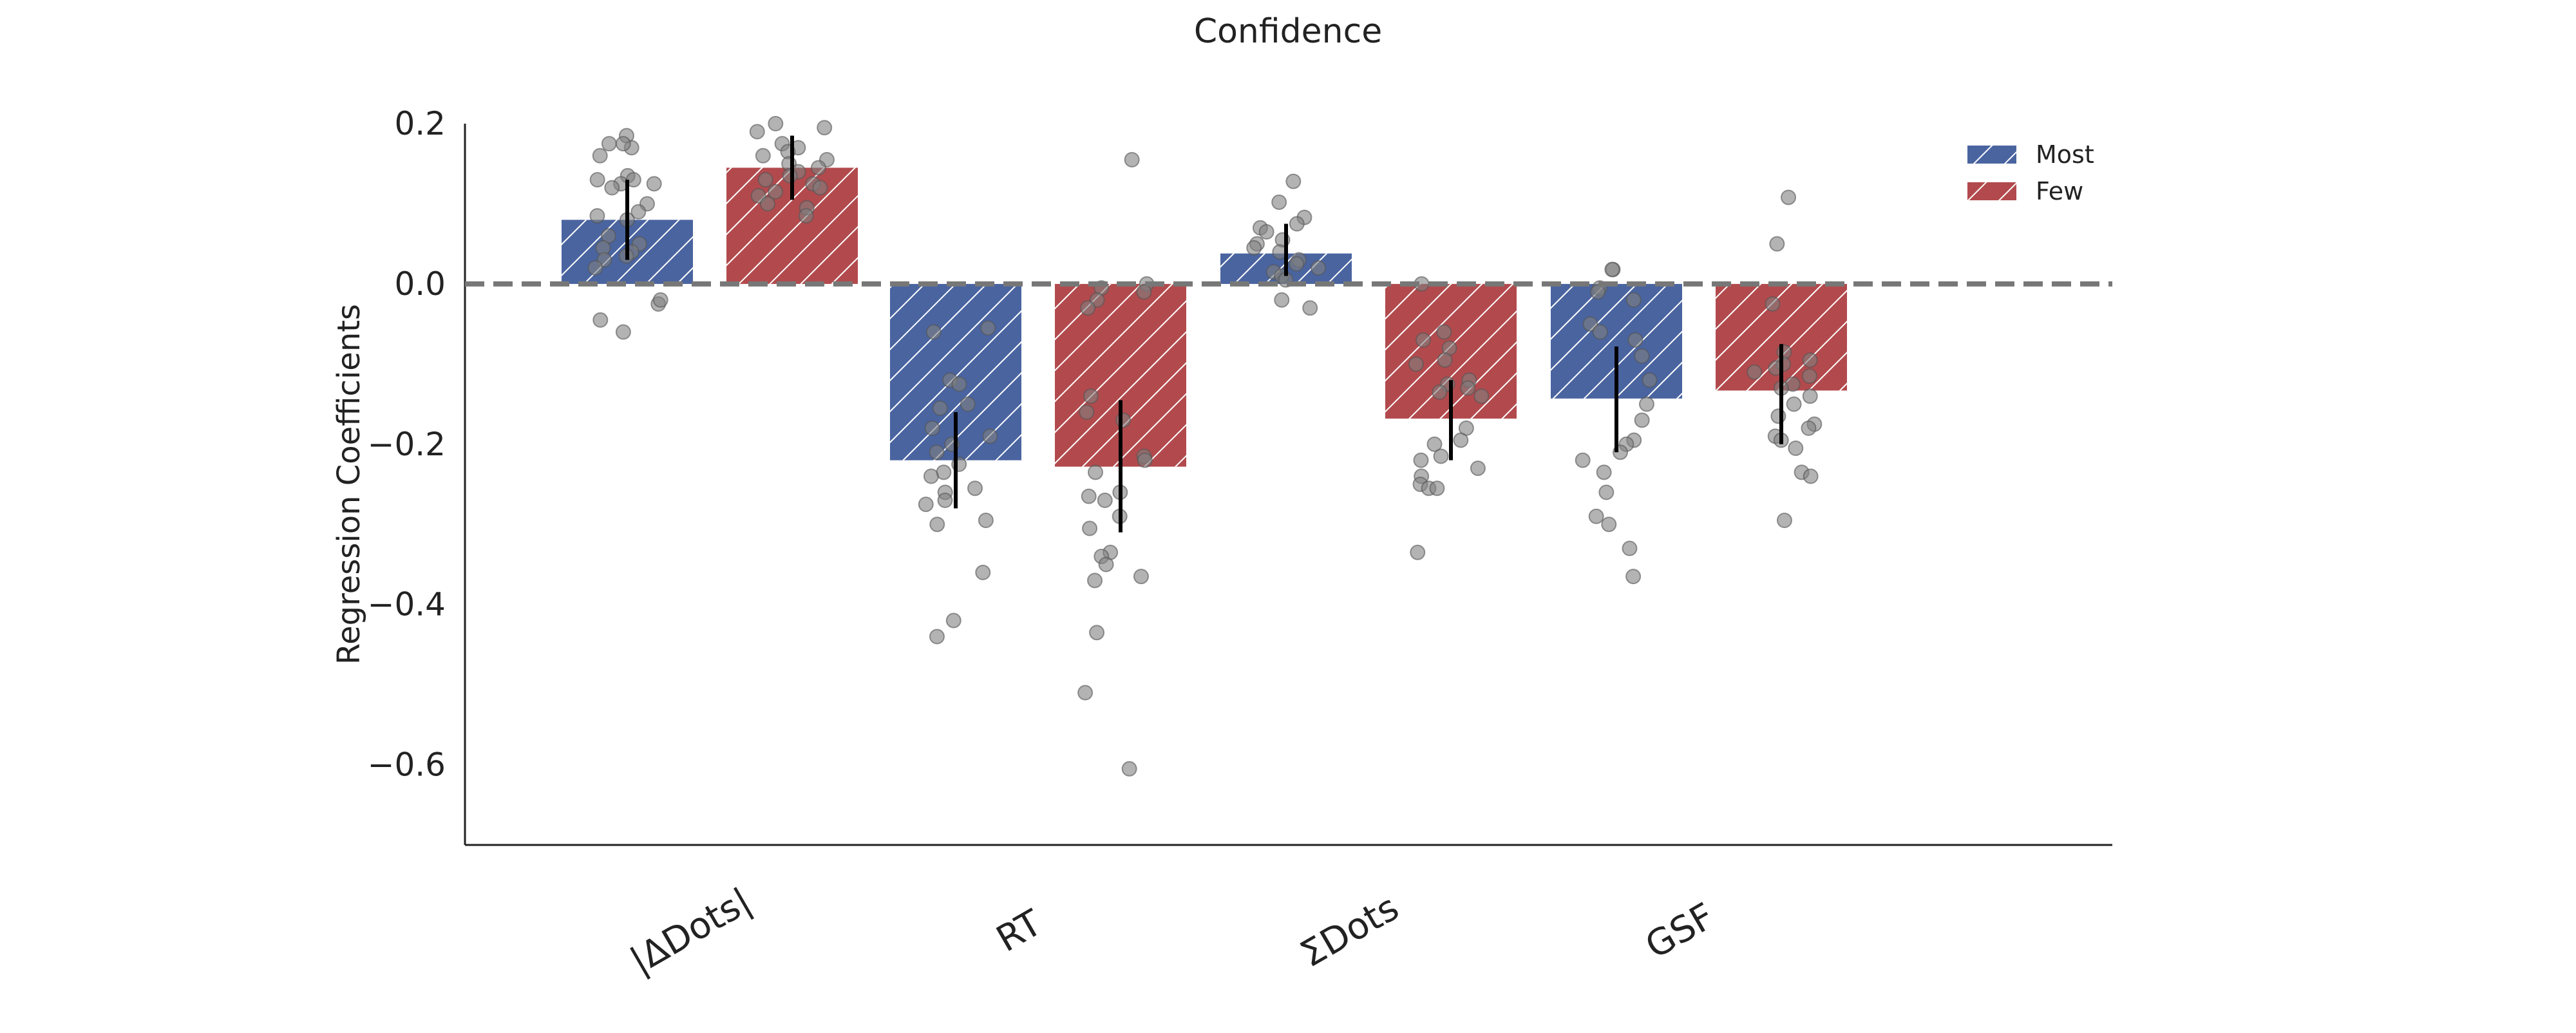  Describe the element at coordinates (407, 765) in the screenshot. I see `y-tick-label: −0.6` at that location.